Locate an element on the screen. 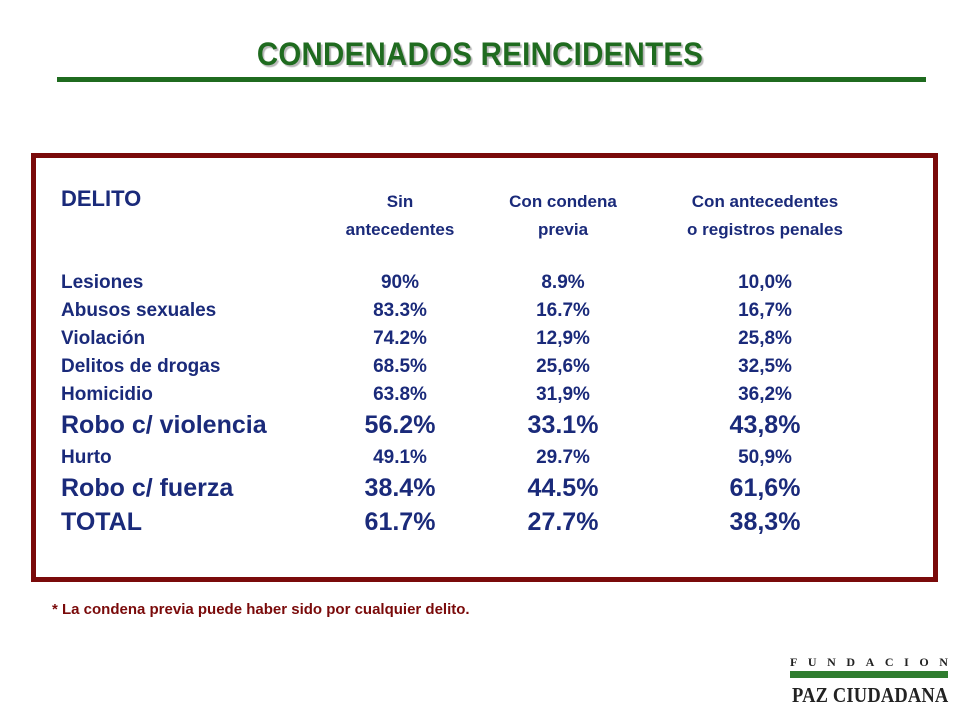  row-homicidio-previa: 31,9% is located at coordinates (563, 394).